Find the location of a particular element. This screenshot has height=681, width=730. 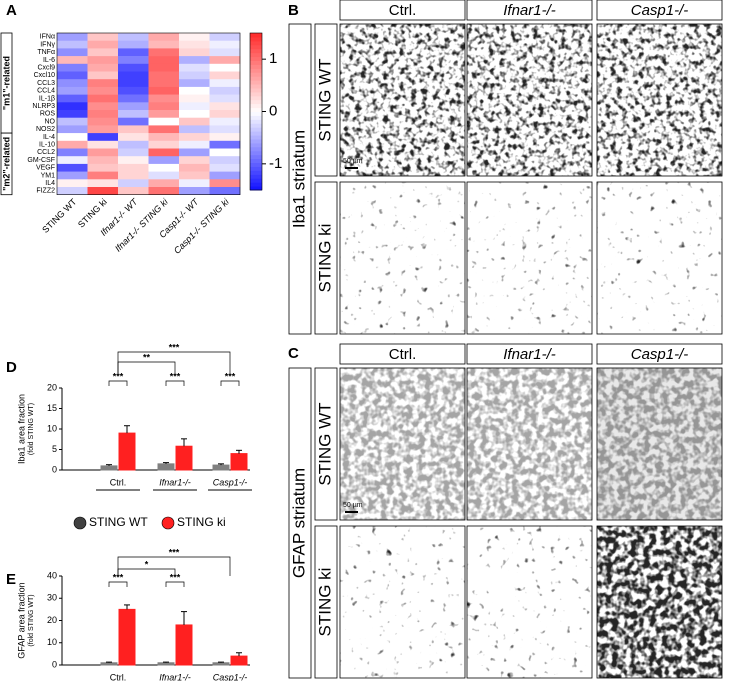

heatmap-row-label: FIZZ2 is located at coordinates (45, 191).